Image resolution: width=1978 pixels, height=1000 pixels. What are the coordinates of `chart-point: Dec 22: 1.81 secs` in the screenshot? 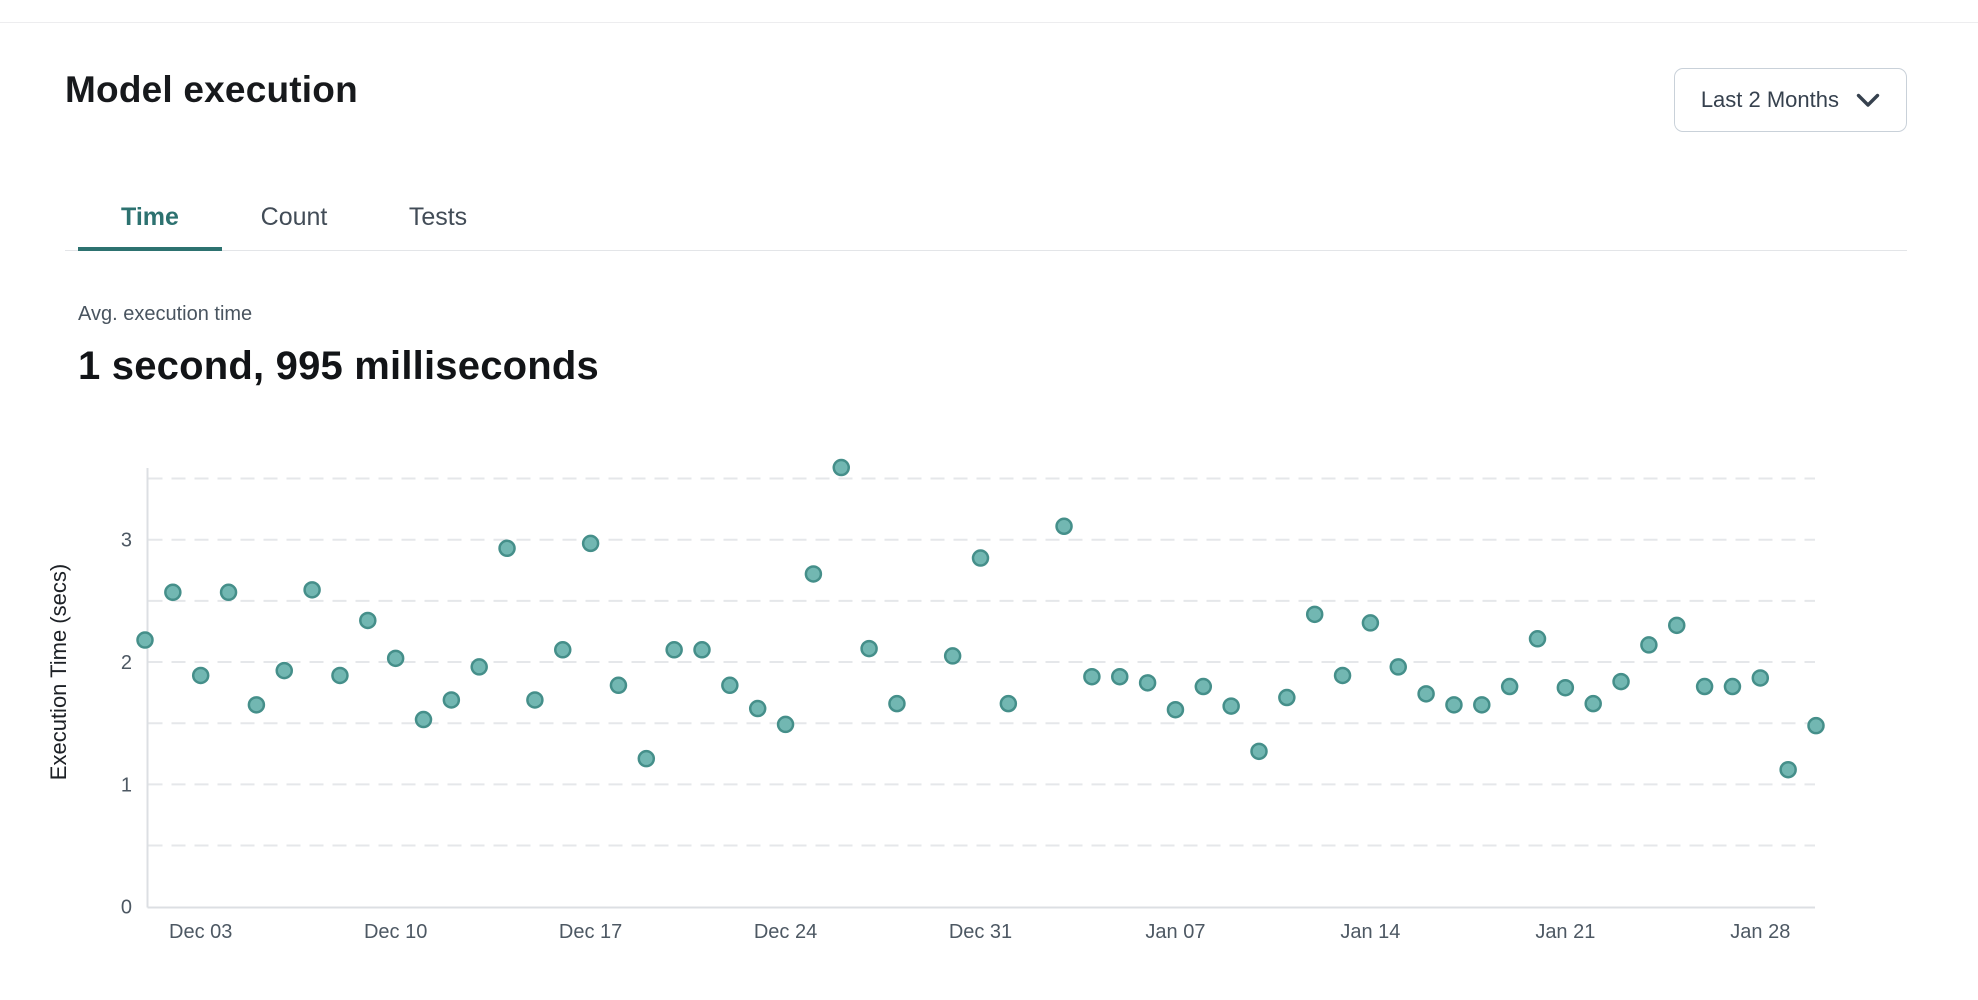 It's located at (730, 685).